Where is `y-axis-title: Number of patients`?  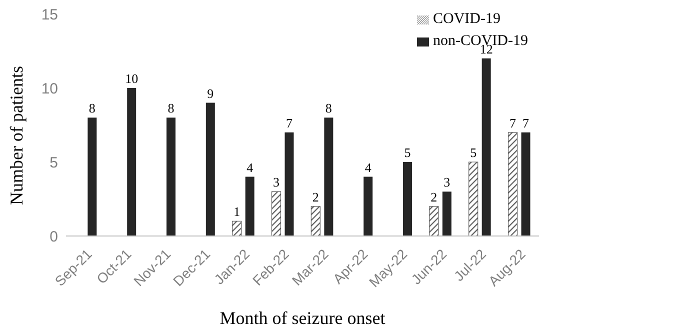
y-axis-title: Number of patients is located at coordinates (16, 135).